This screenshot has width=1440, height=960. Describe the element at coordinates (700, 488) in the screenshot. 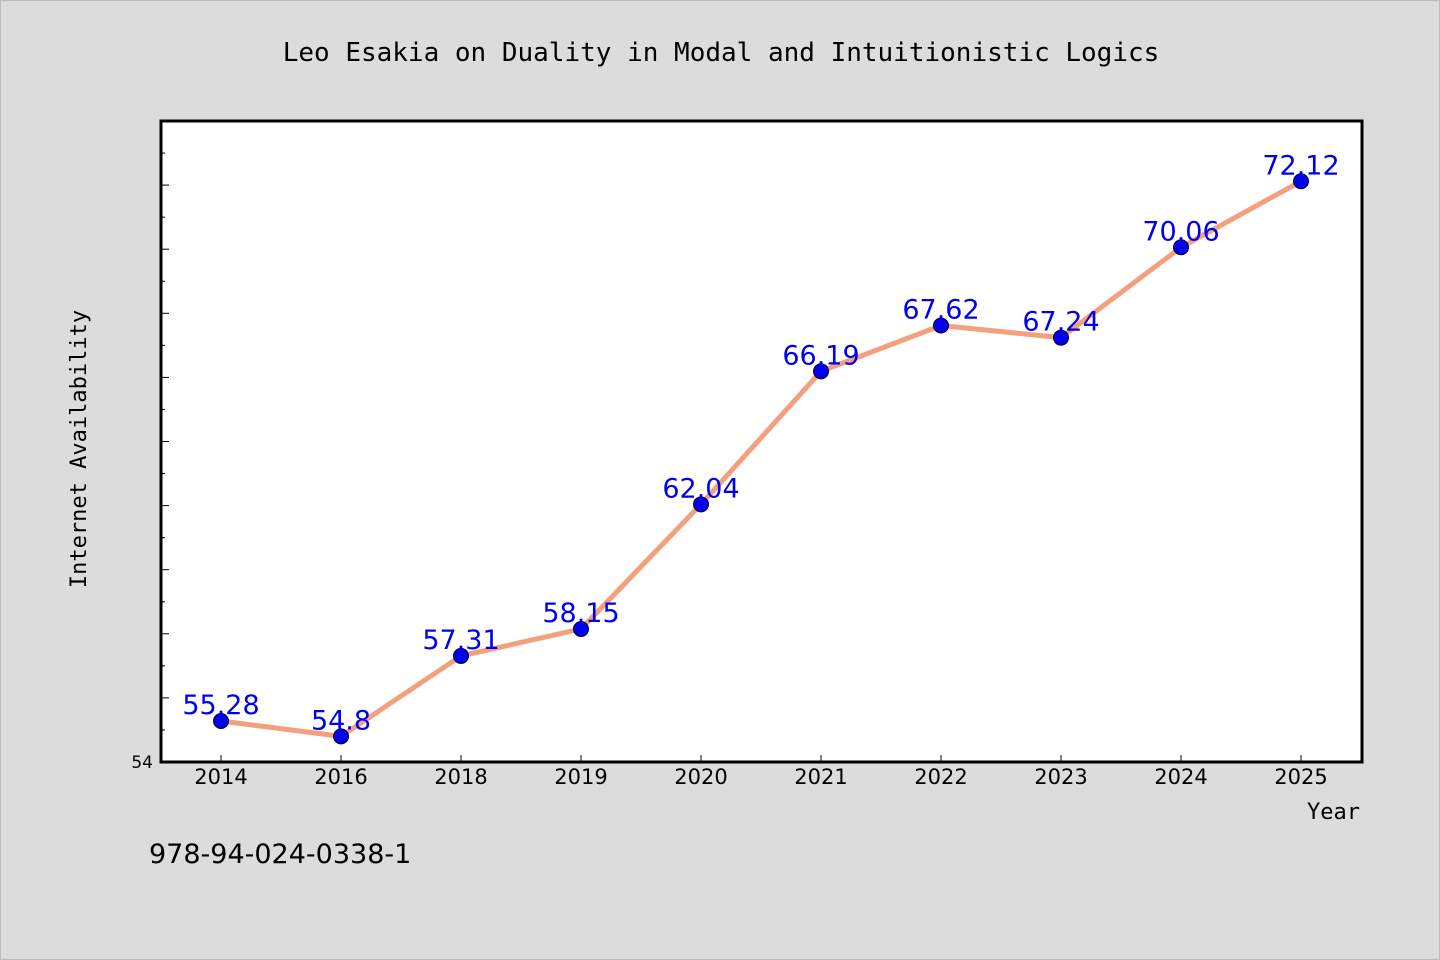

I see `data-label: 62.04` at that location.